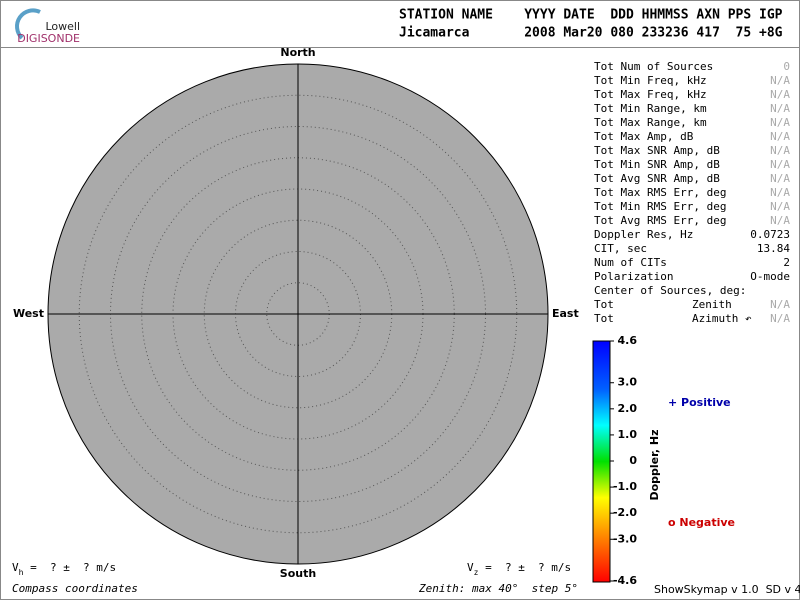  I want to click on stat-label: Doppler Res, Hz, so click(643, 234).